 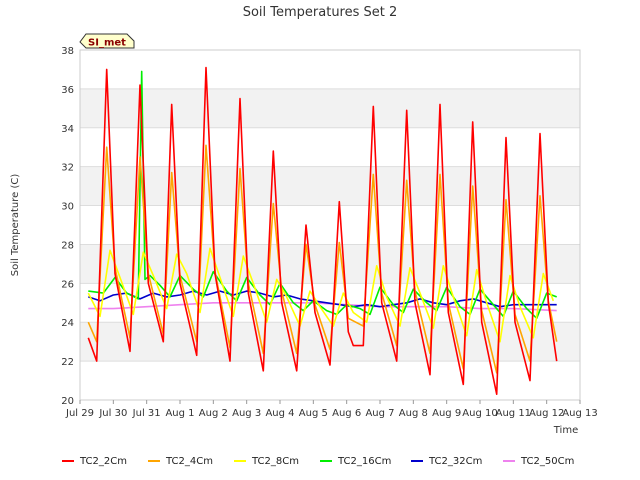 I want to click on x-tick-label: Aug 9, so click(x=446, y=413).